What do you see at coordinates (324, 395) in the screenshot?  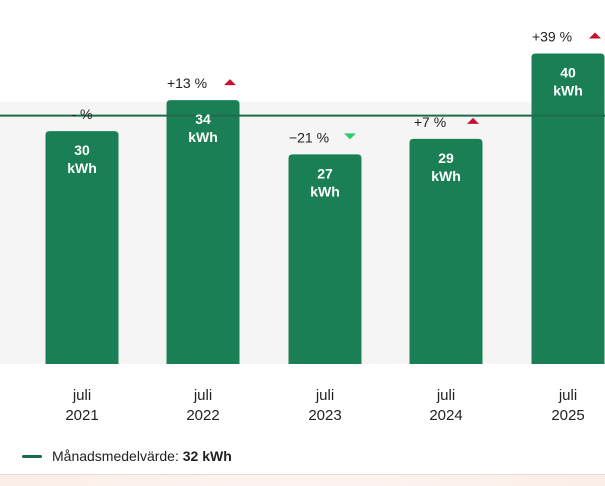 I see `x-tick-month-2: juli` at bounding box center [324, 395].